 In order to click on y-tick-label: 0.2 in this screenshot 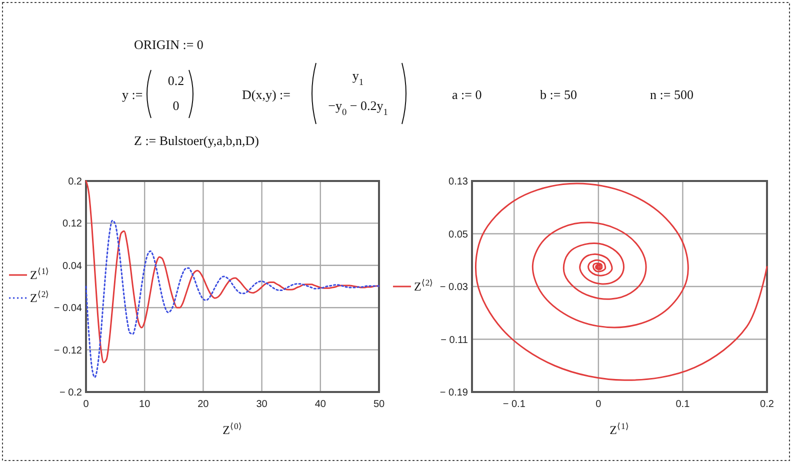, I will do `click(75, 182)`.